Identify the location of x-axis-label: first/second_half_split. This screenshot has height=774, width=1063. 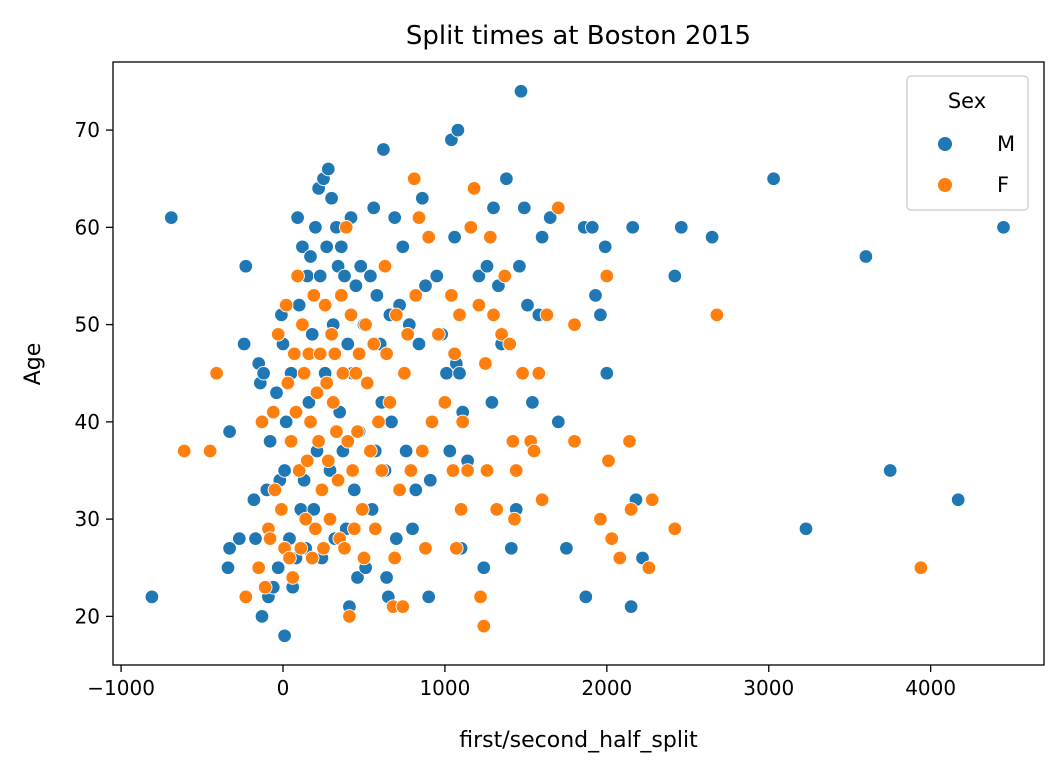
(578, 740).